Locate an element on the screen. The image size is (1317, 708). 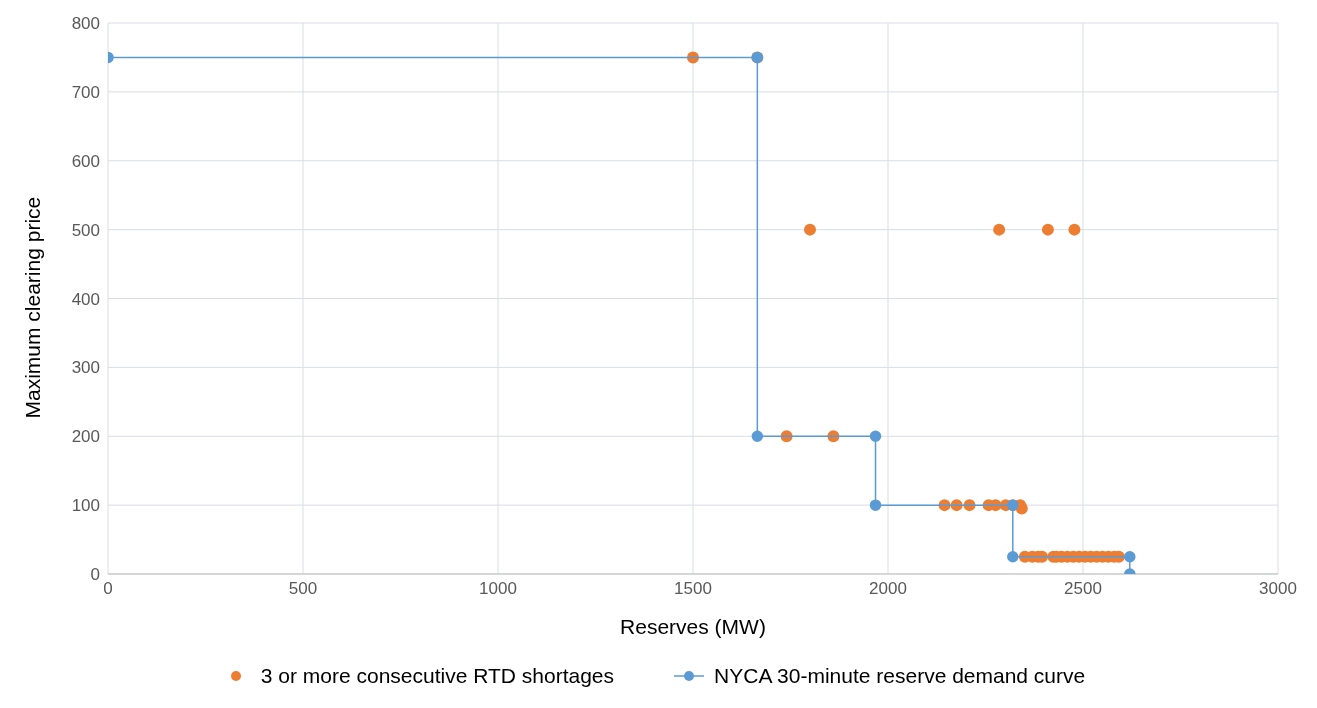
legend-label: NYCA 30-minute reserve demand curve is located at coordinates (900, 676).